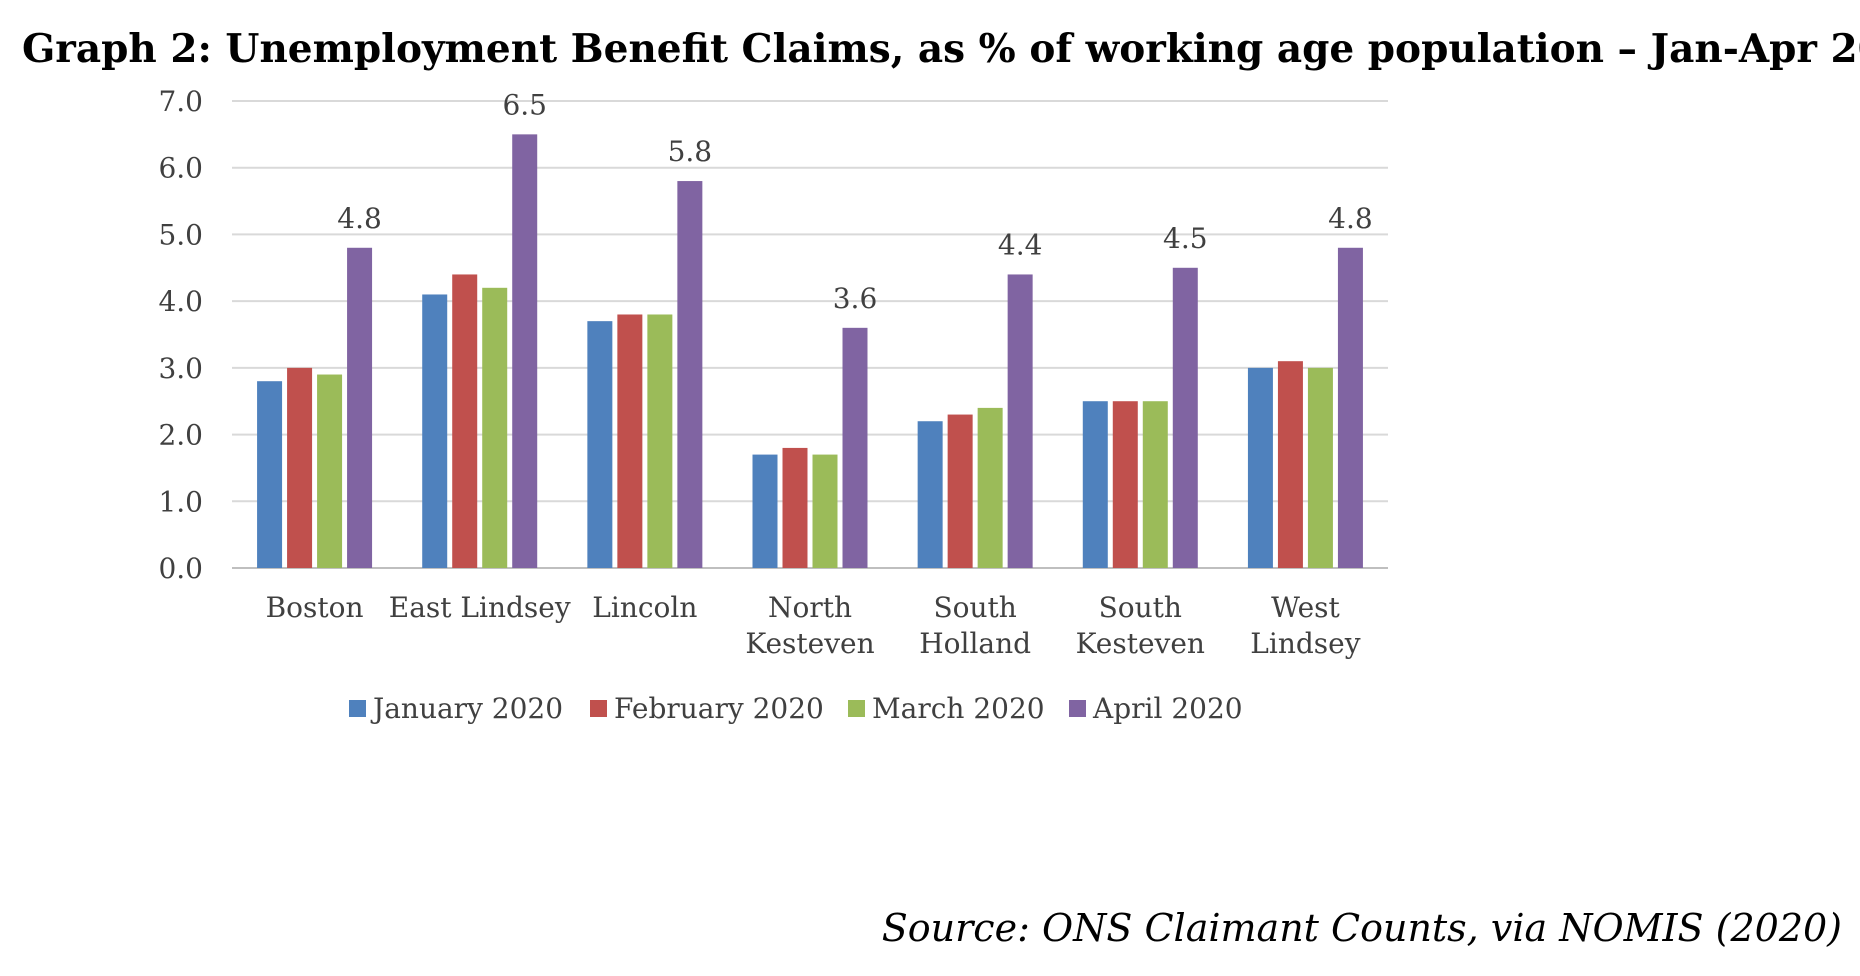 This screenshot has height=976, width=1860. What do you see at coordinates (180, 101) in the screenshot?
I see `y-tick-label: 7.0` at bounding box center [180, 101].